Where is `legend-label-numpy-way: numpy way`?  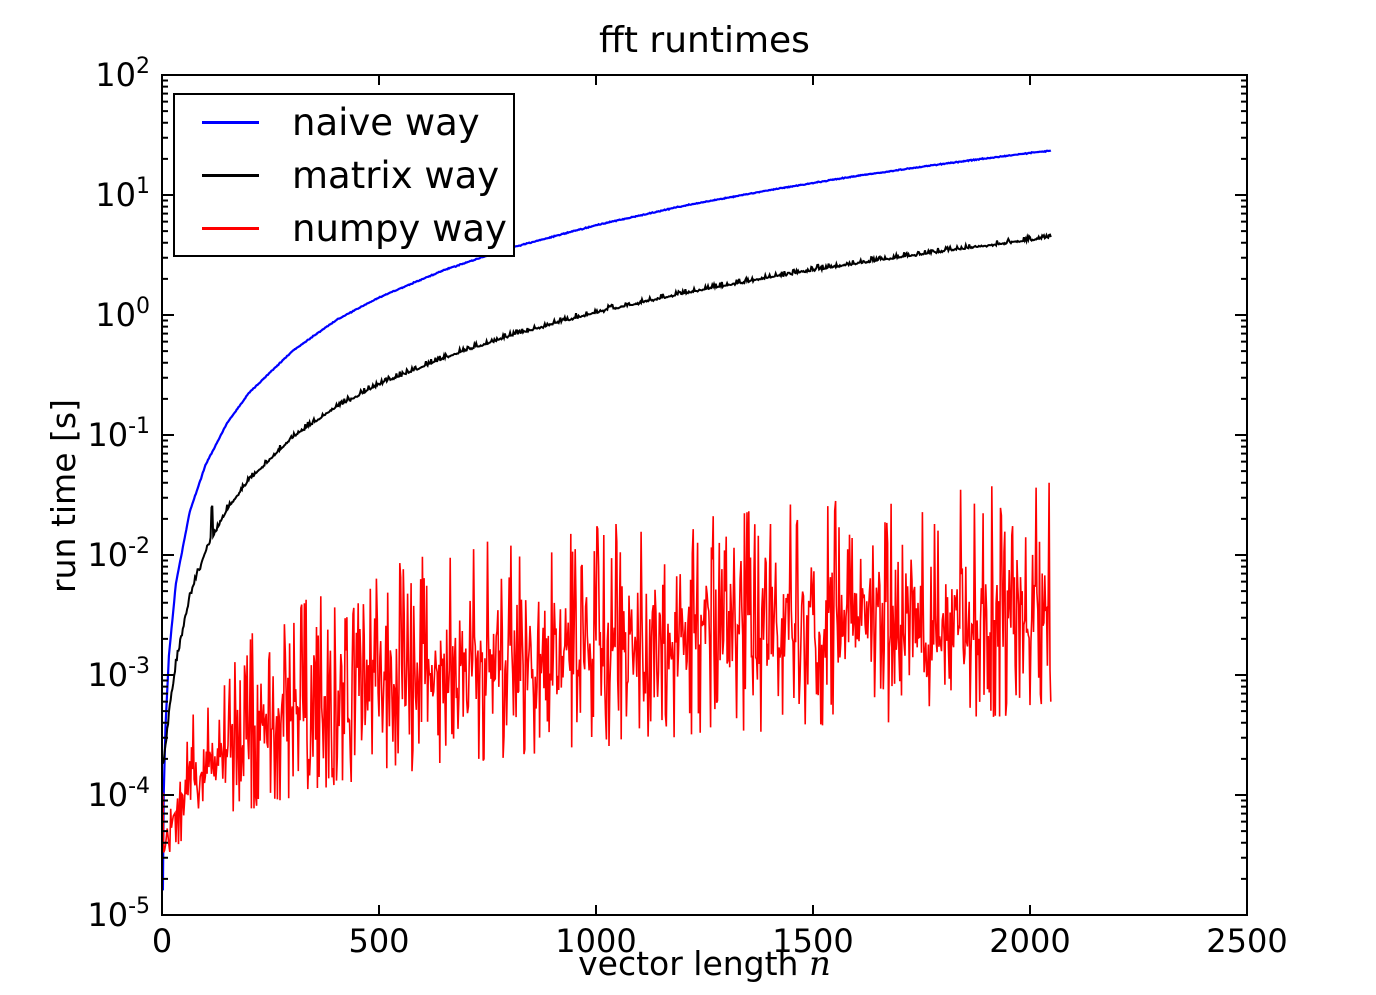
legend-label-numpy-way: numpy way is located at coordinates (399, 228).